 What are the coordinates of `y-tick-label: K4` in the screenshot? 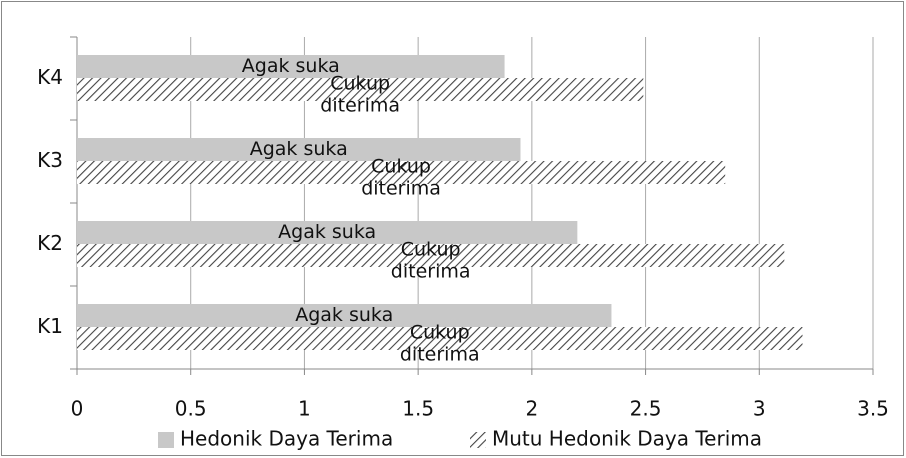 It's located at (50, 77).